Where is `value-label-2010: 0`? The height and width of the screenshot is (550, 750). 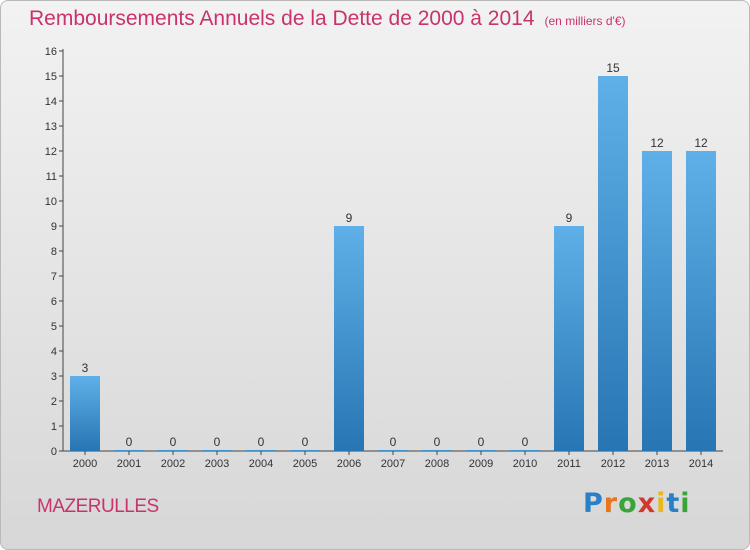 value-label-2010: 0 is located at coordinates (525, 442).